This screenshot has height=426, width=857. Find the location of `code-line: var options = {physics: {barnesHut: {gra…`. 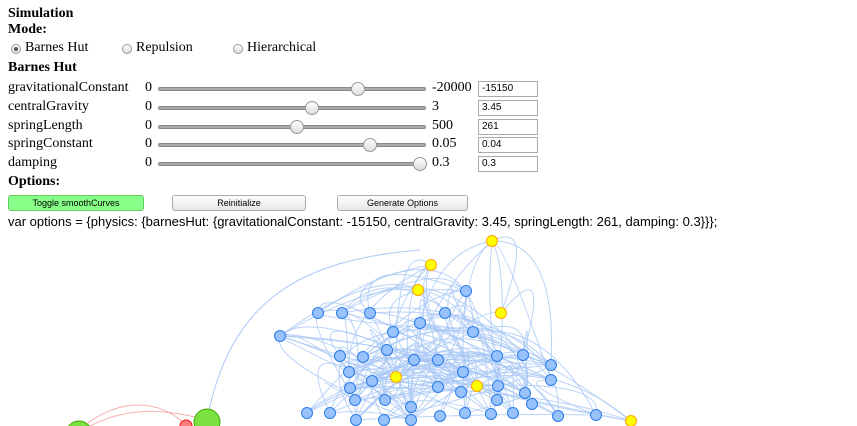

code-line: var options = {physics: {barnesHut: {gra… is located at coordinates (363, 221).